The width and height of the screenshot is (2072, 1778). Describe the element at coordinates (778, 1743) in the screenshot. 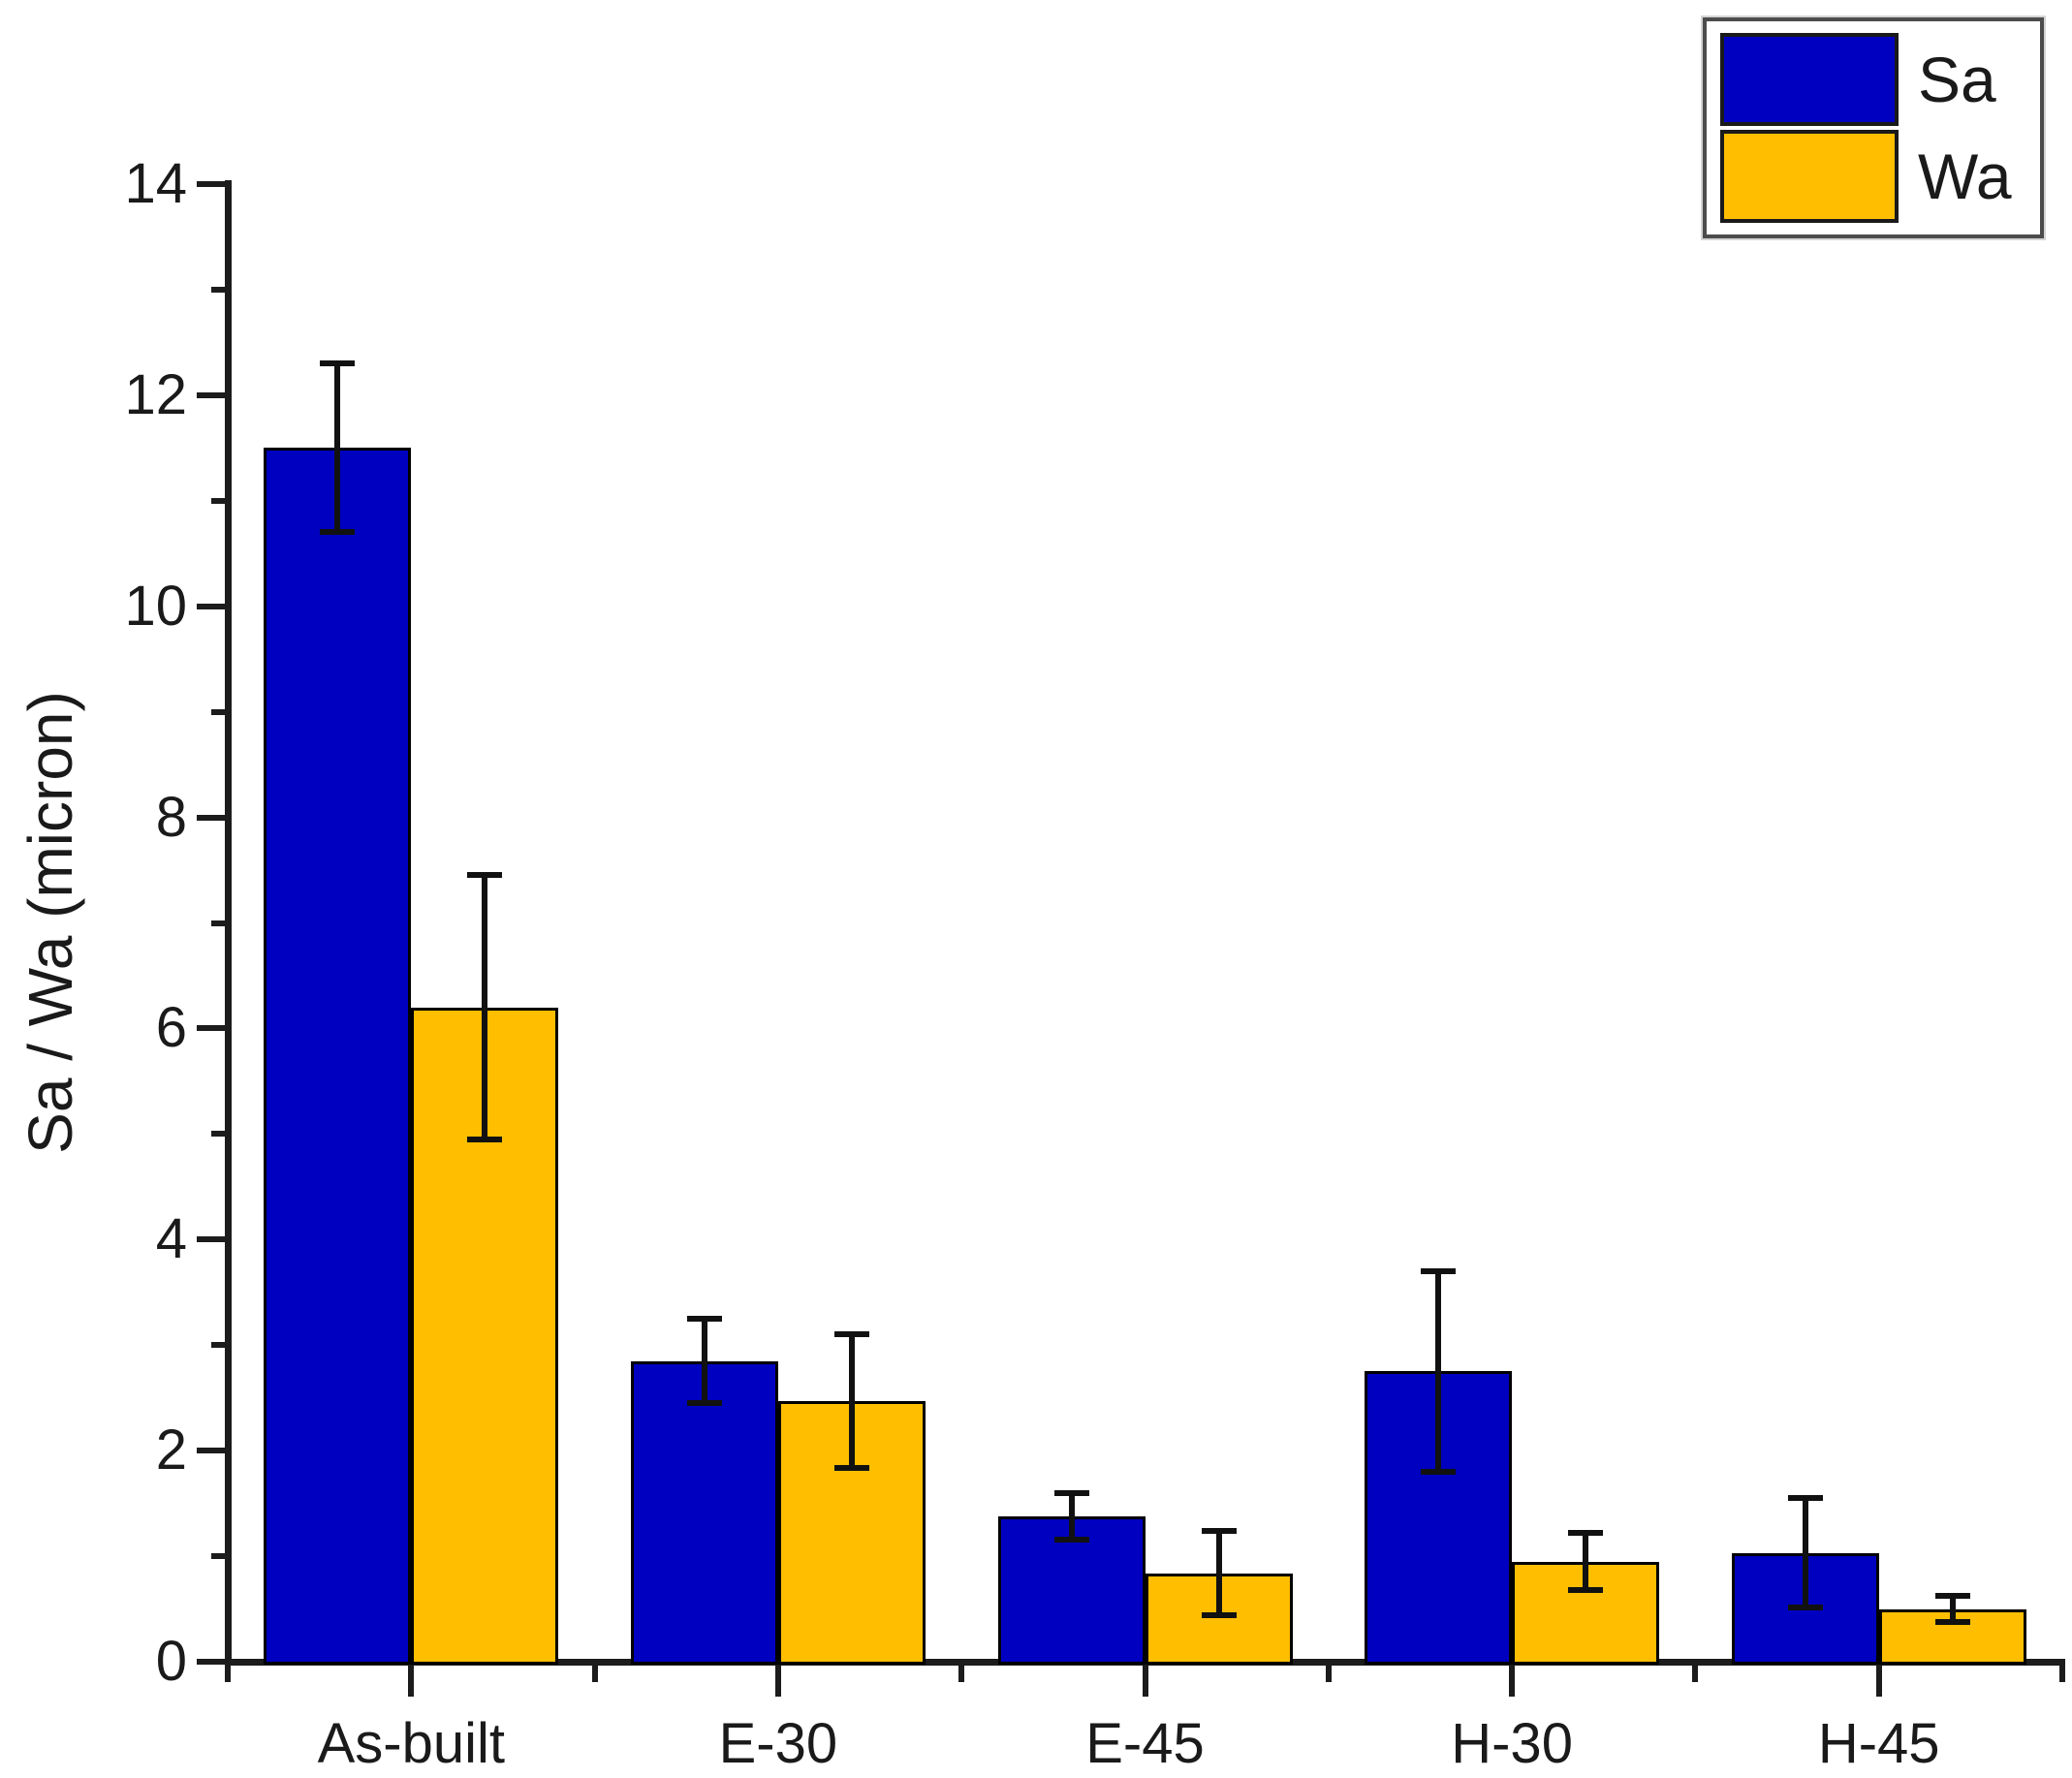

I see `x-tick-label: E-30` at that location.